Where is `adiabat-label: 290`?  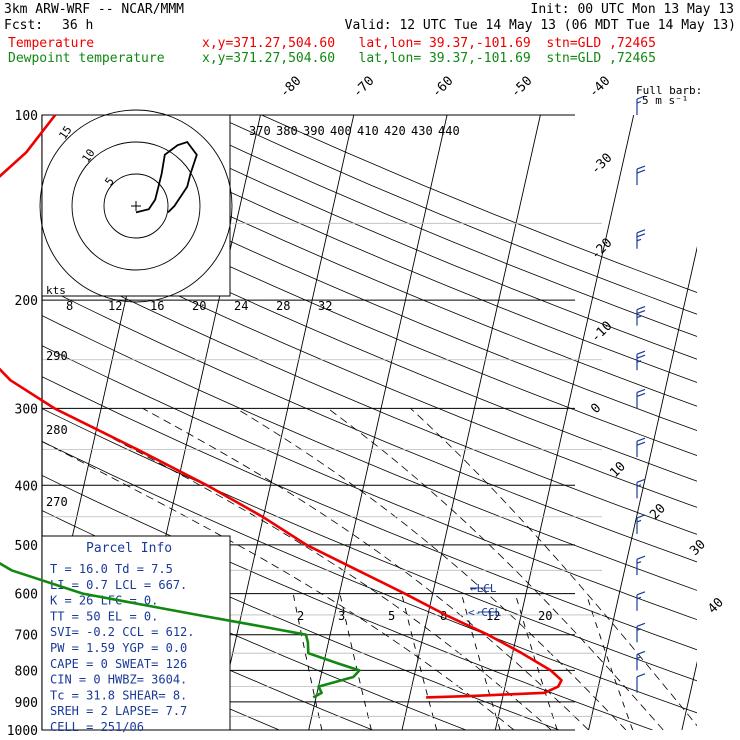 adiabat-label: 290 is located at coordinates (57, 356).